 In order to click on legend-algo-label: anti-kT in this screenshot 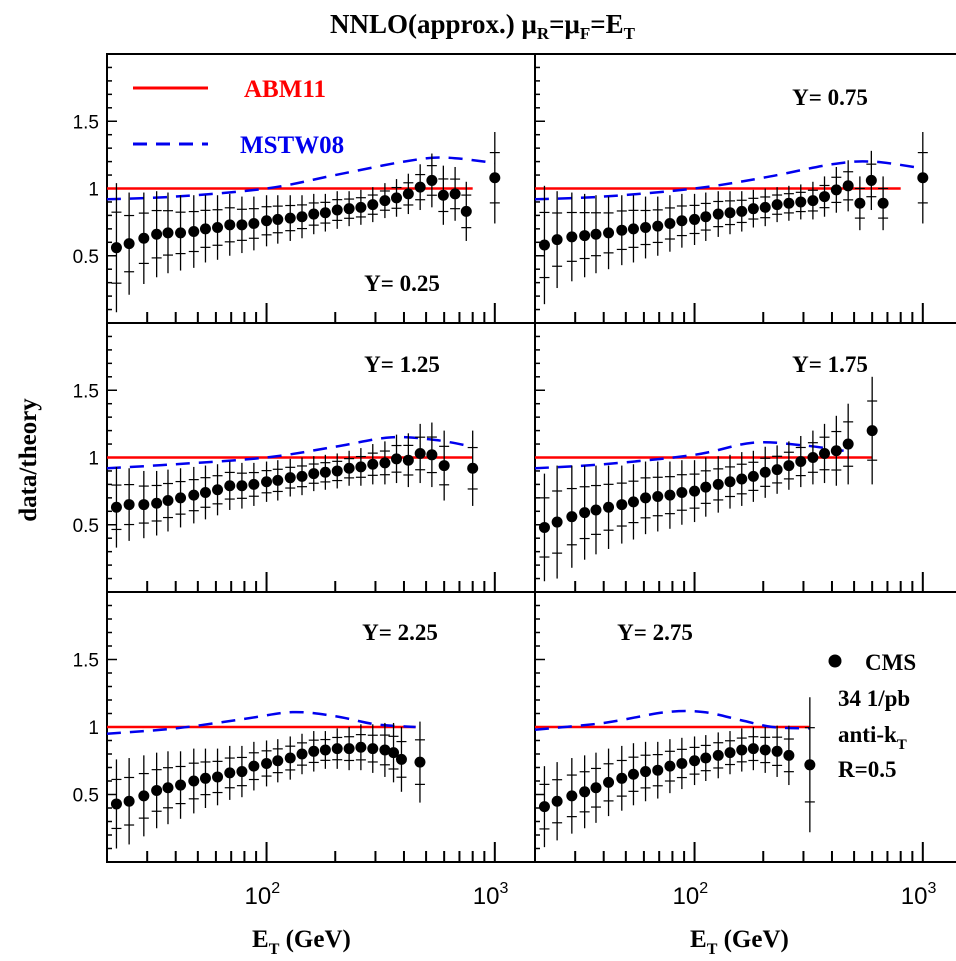, I will do `click(872, 737)`.